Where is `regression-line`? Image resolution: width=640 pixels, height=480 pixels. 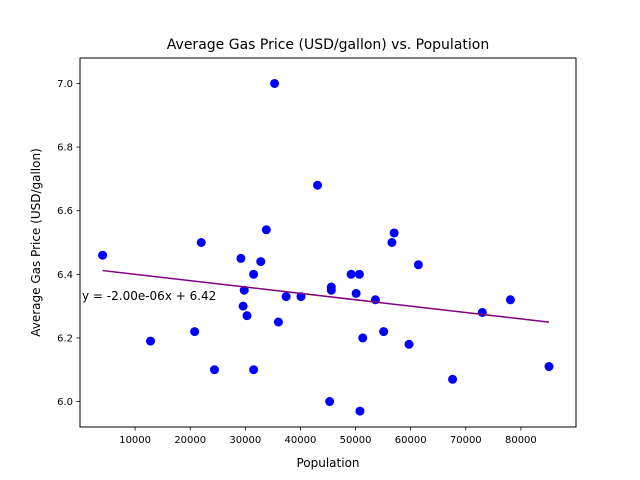
regression-line is located at coordinates (326, 296).